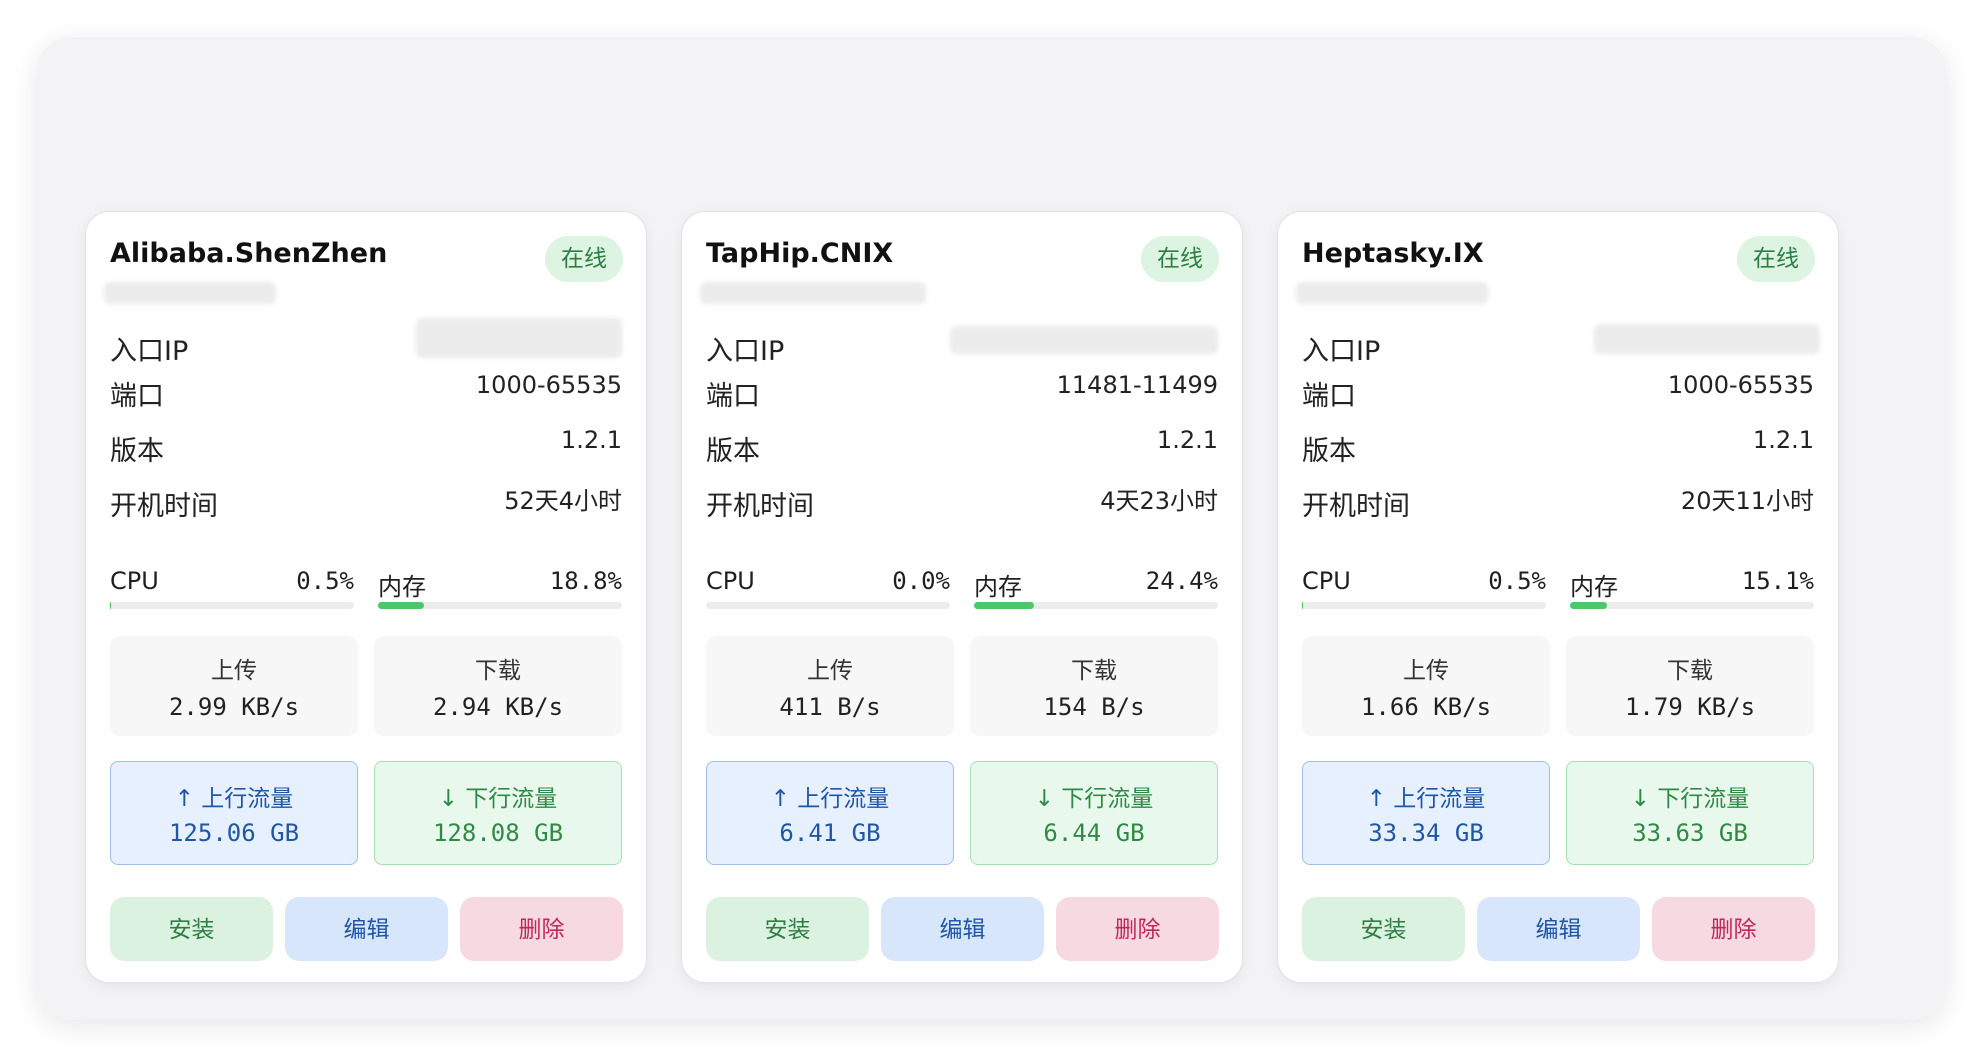 The image size is (1982, 1056). What do you see at coordinates (921, 581) in the screenshot?
I see `cpu-value: 0.0%` at bounding box center [921, 581].